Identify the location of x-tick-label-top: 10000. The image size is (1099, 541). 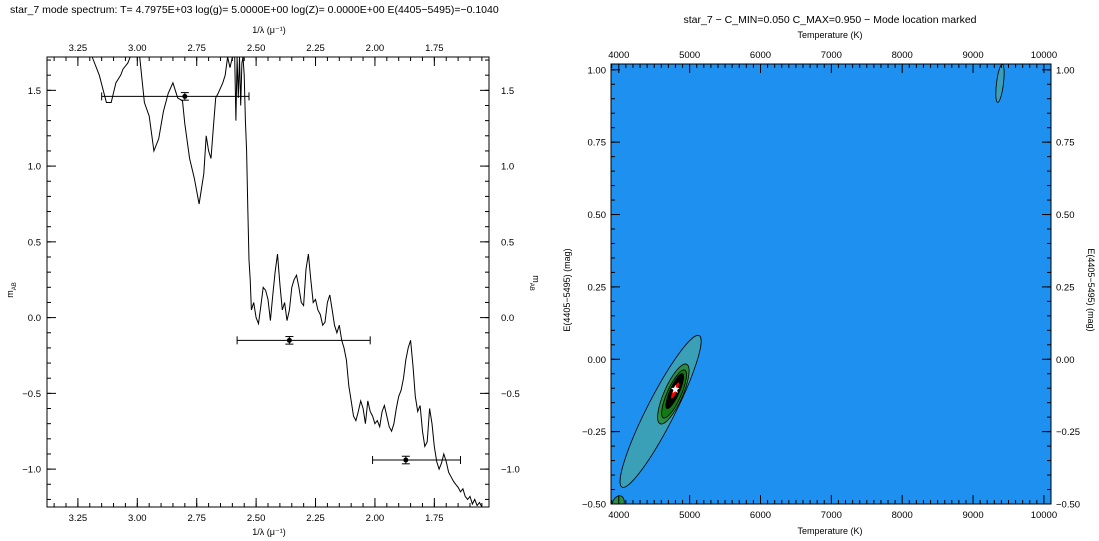
(1044, 55).